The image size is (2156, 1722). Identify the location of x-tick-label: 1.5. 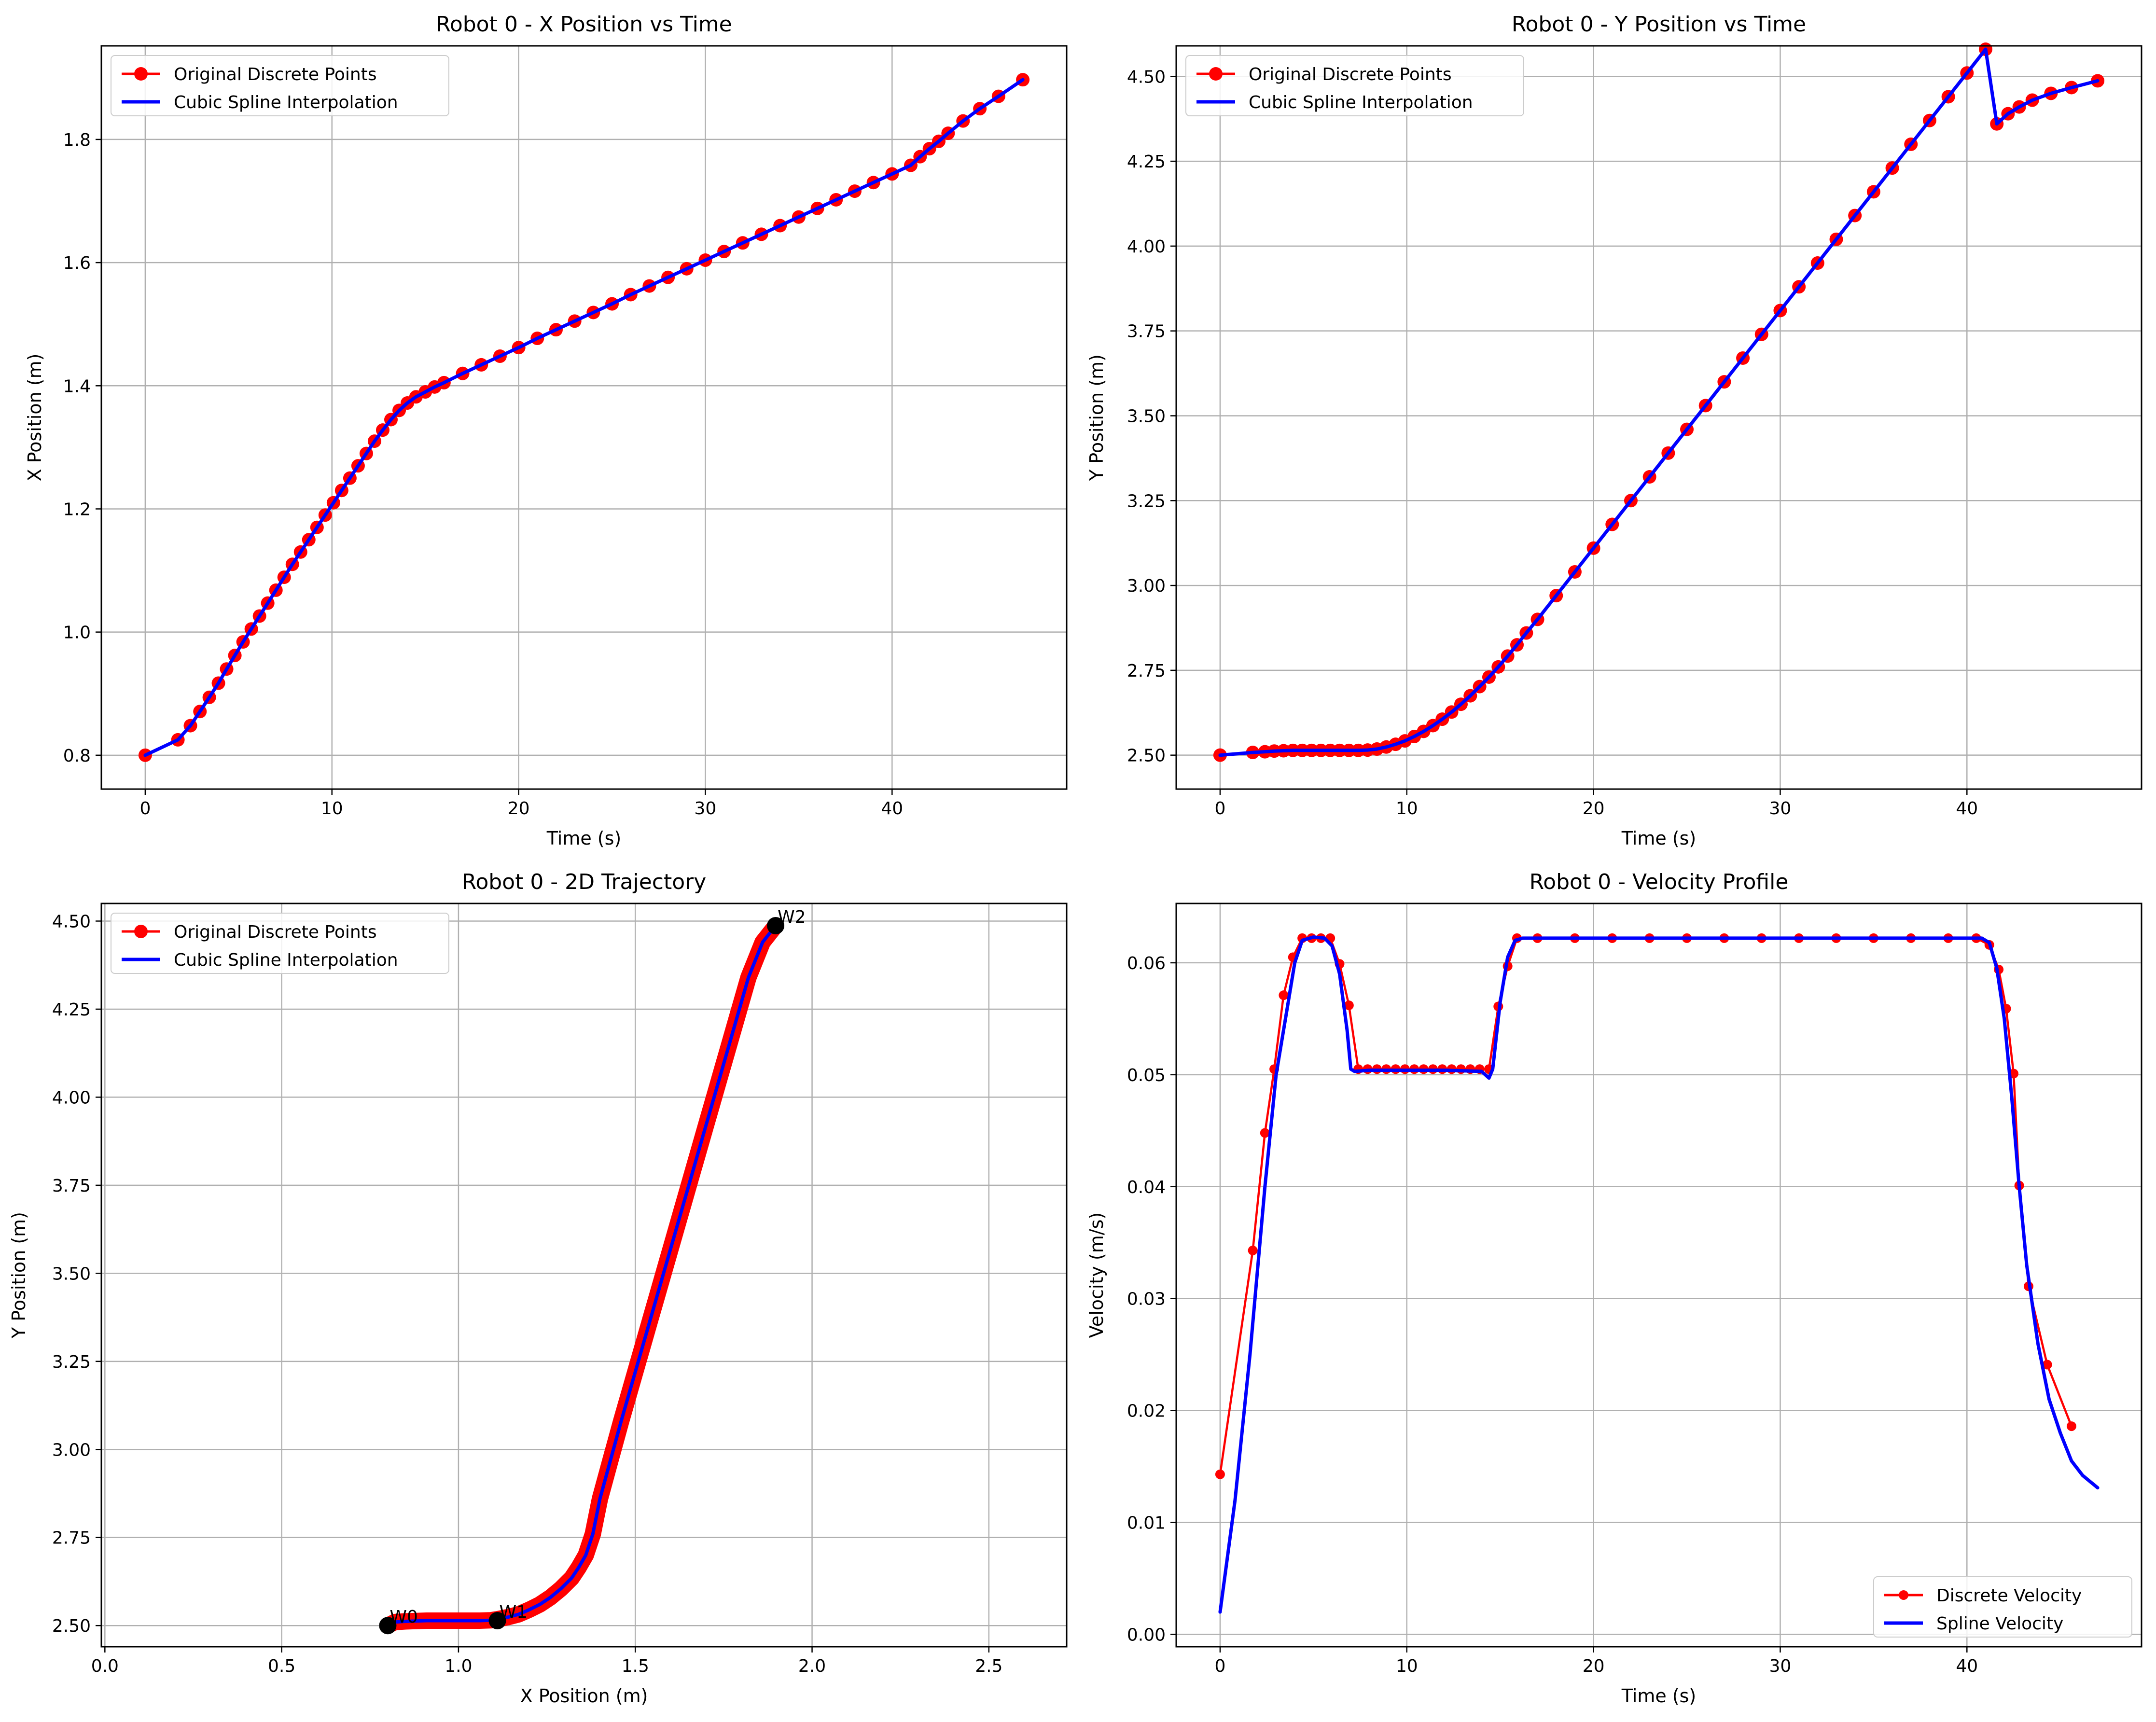
(635, 1666).